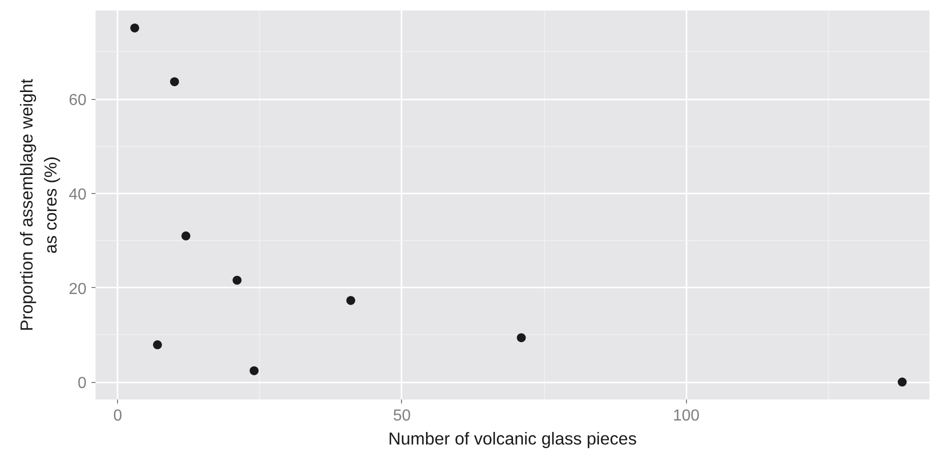  Describe the element at coordinates (686, 416) in the screenshot. I see `x-tick-label: 100` at that location.